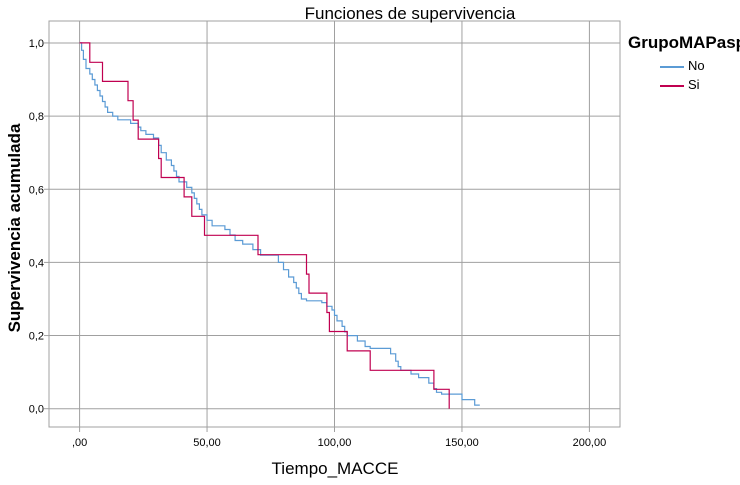 Image resolution: width=740 pixels, height=485 pixels. What do you see at coordinates (462, 443) in the screenshot?
I see `x-tick-label: 150,00` at bounding box center [462, 443].